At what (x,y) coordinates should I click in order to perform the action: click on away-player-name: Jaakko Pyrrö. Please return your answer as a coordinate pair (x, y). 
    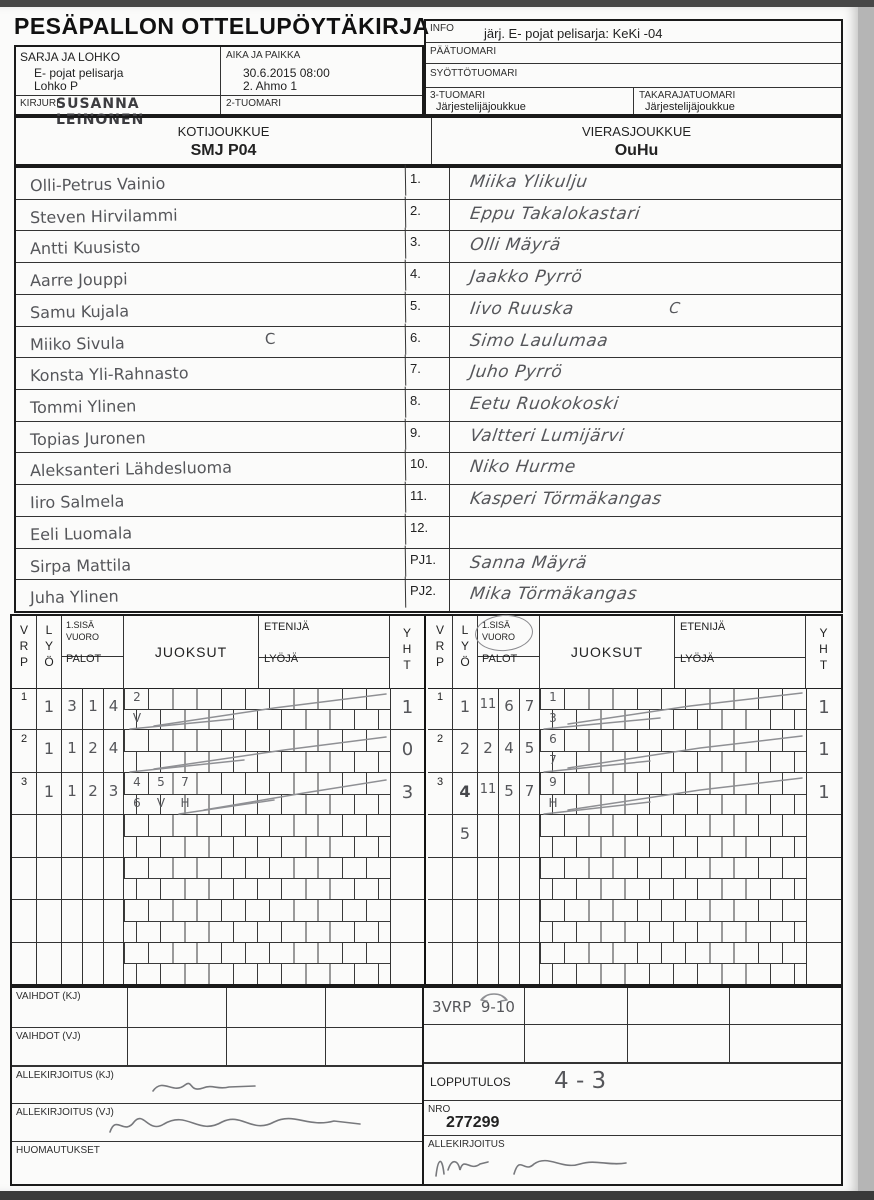
    Looking at the image, I should click on (526, 277).